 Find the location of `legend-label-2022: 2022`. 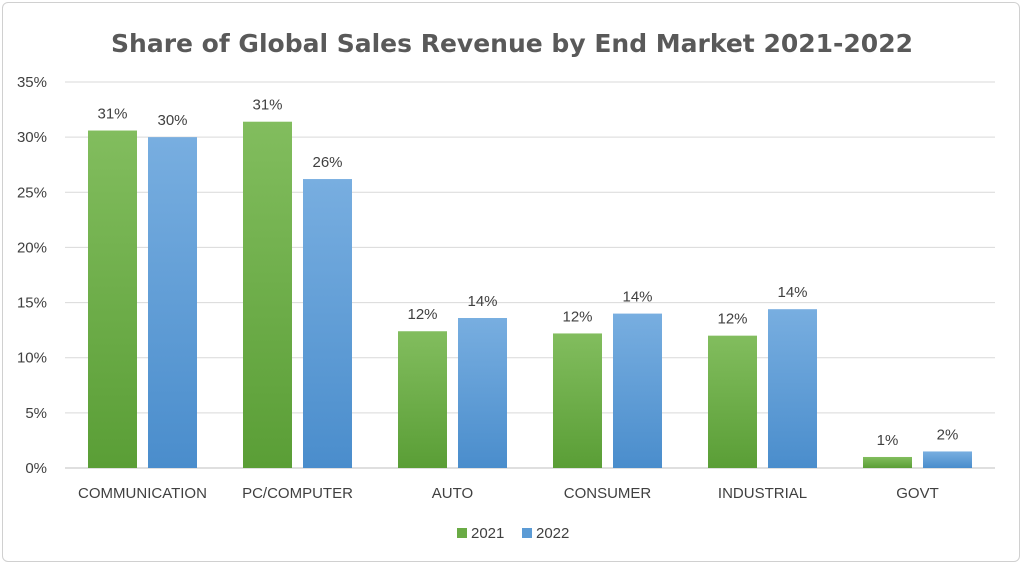

legend-label-2022: 2022 is located at coordinates (552, 533).